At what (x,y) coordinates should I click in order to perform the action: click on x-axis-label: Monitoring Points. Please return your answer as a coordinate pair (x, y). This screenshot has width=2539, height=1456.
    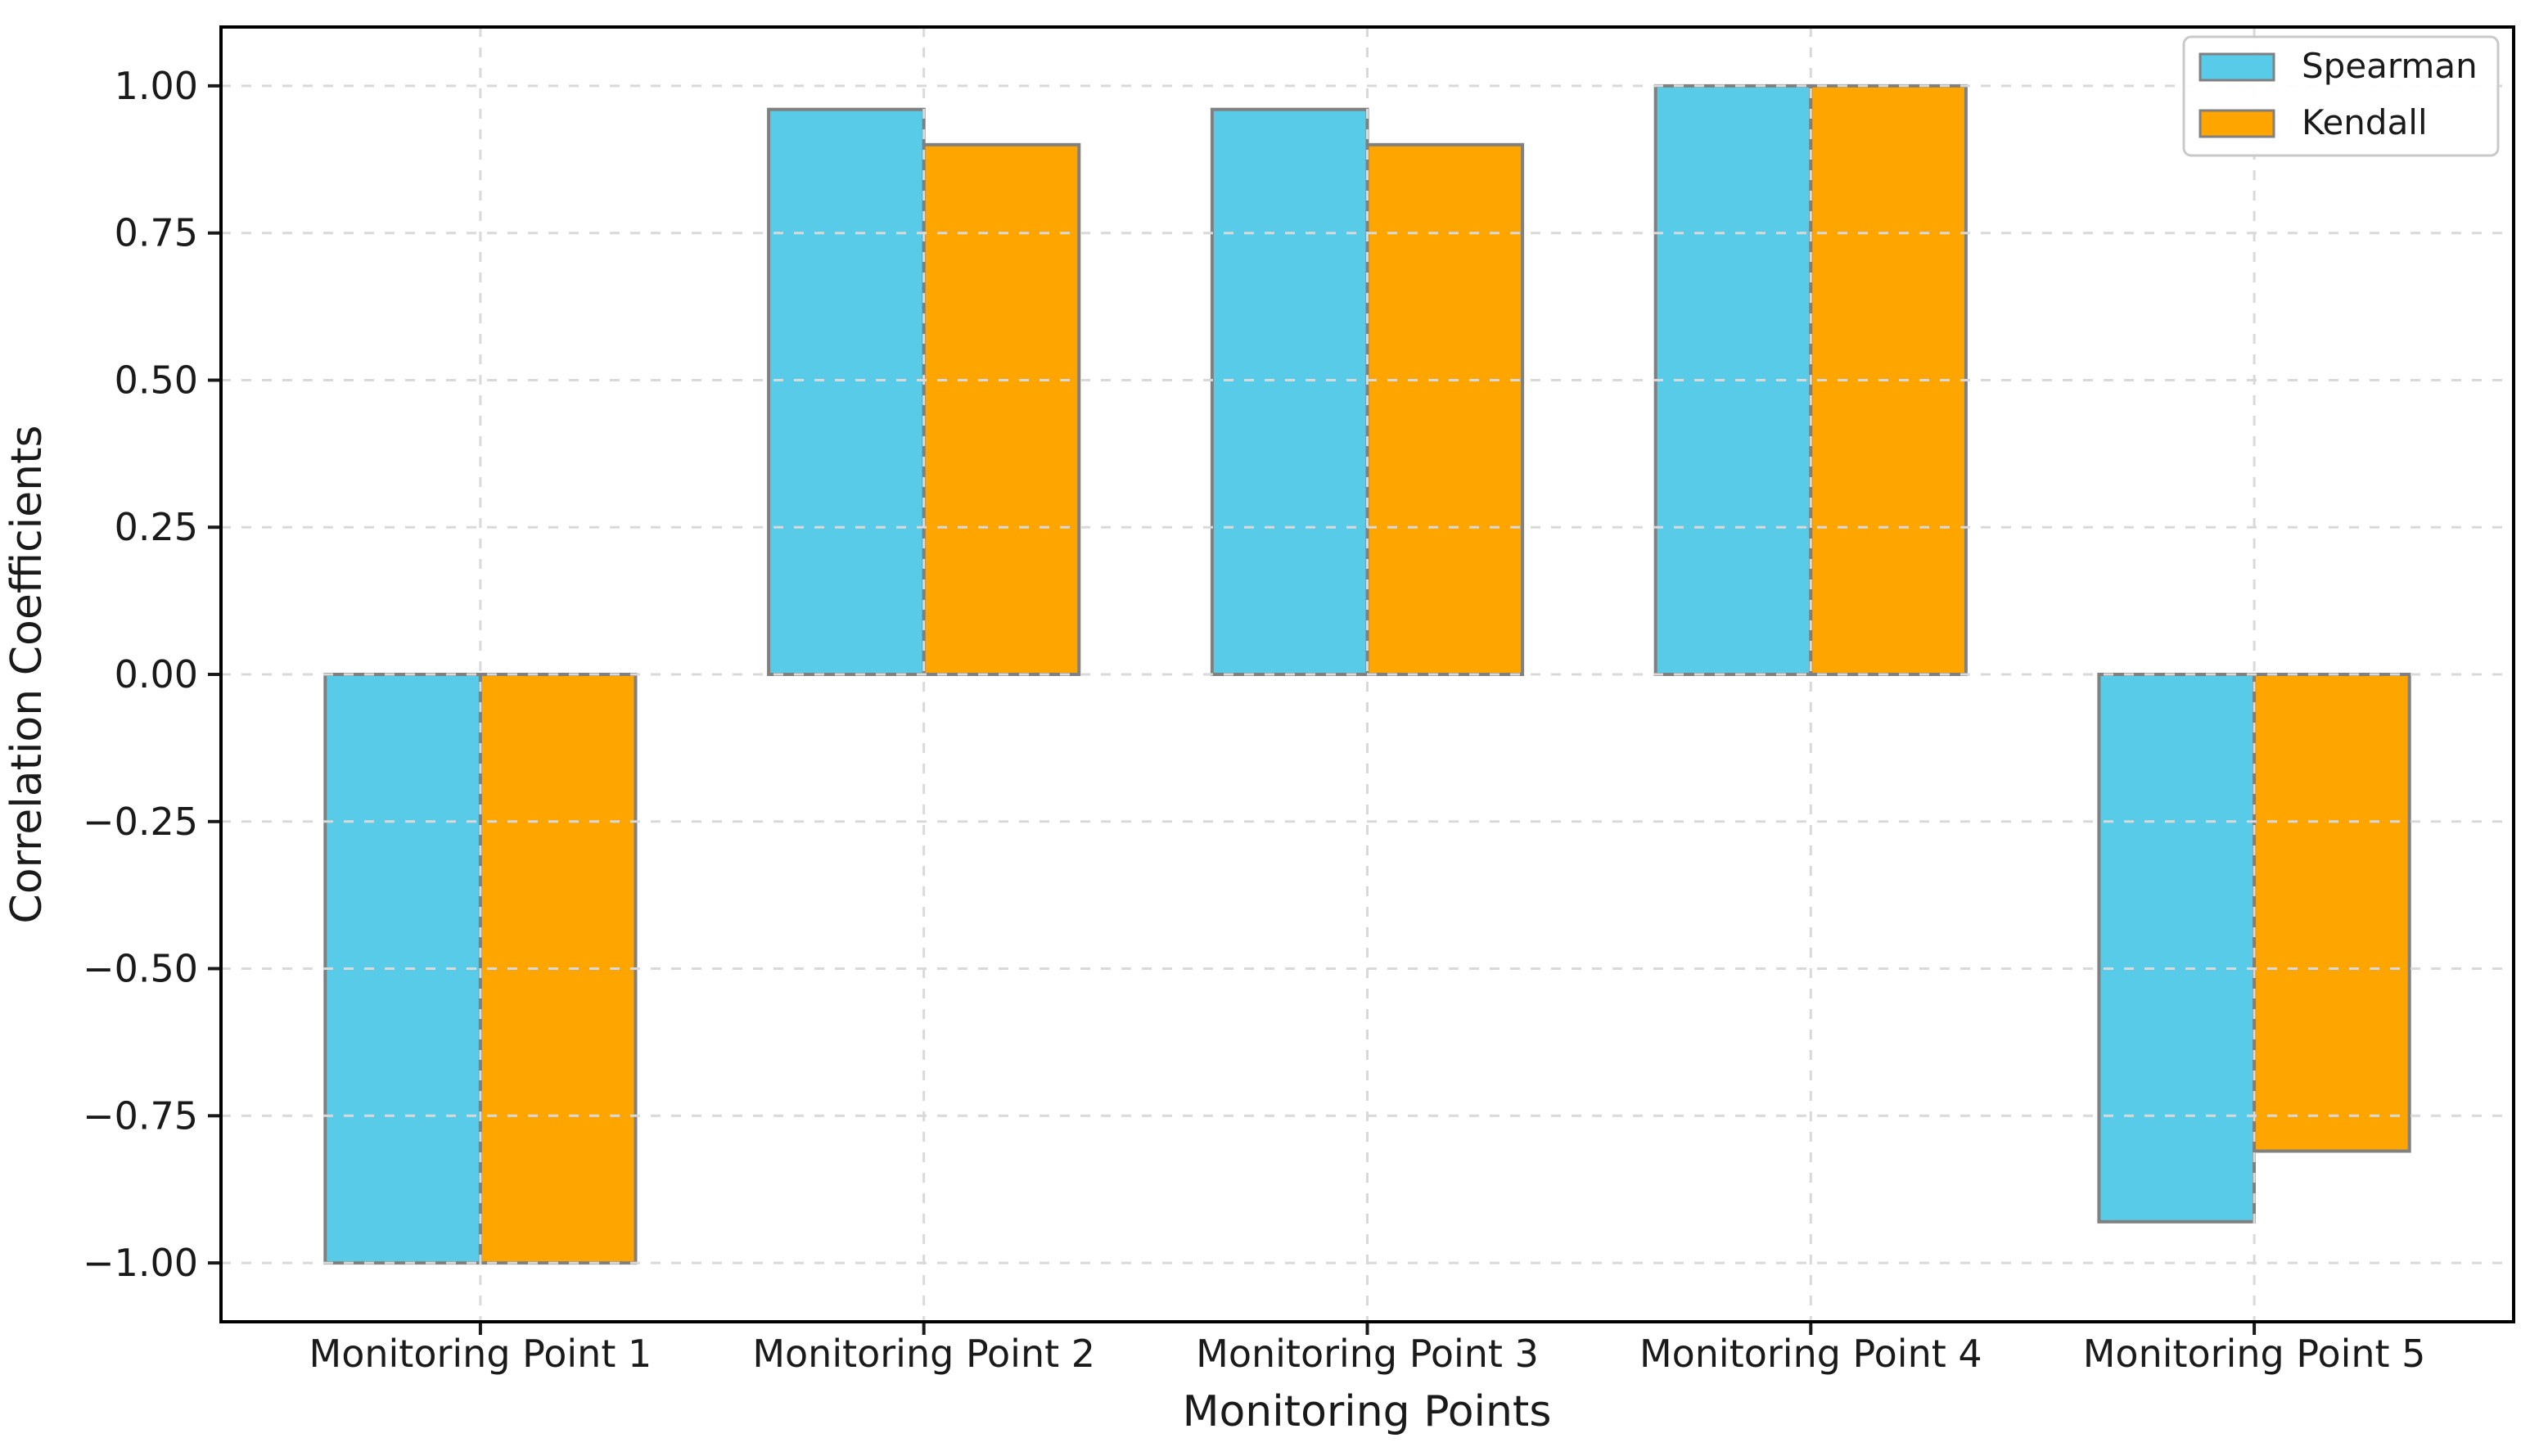
    Looking at the image, I should click on (1367, 1411).